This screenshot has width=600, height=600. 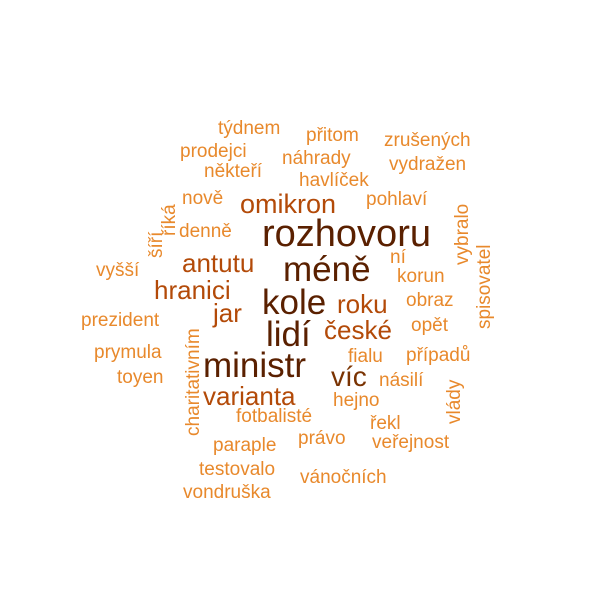 What do you see at coordinates (484, 287) in the screenshot?
I see `word-spisovatel: spisovatel` at bounding box center [484, 287].